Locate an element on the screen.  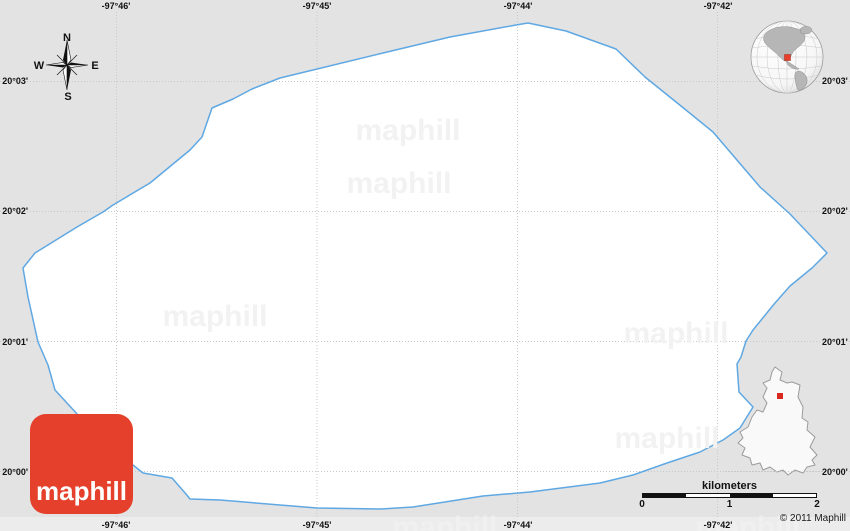
scale-tick-label: 1 is located at coordinates (729, 504).